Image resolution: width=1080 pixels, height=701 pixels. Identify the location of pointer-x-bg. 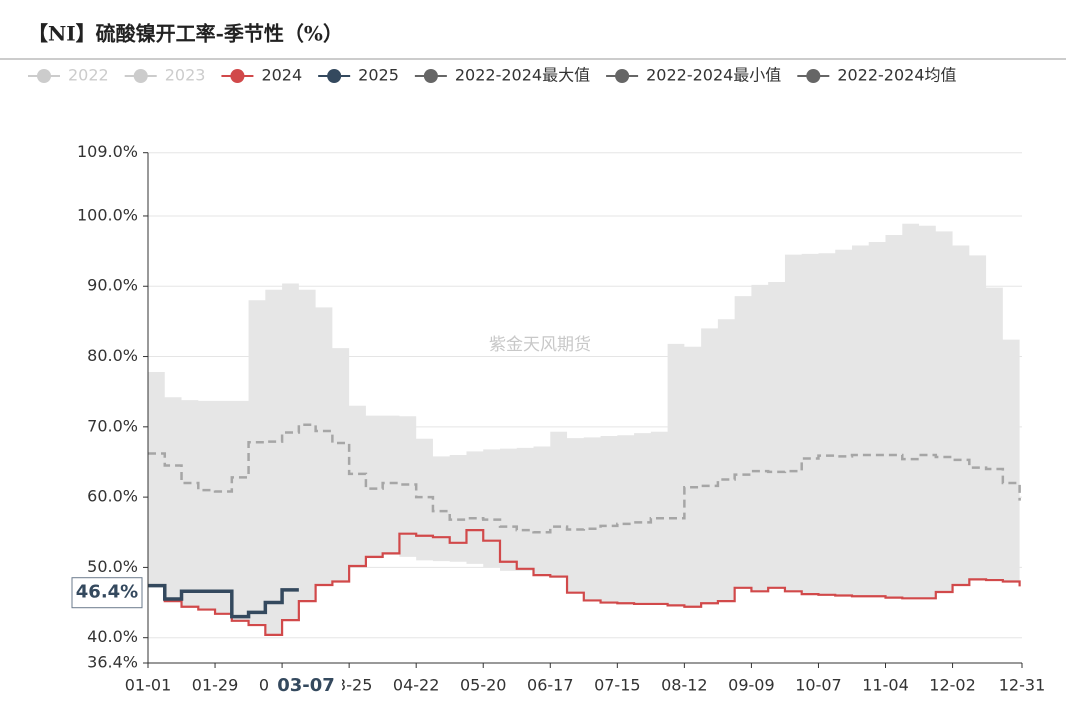
(306, 685).